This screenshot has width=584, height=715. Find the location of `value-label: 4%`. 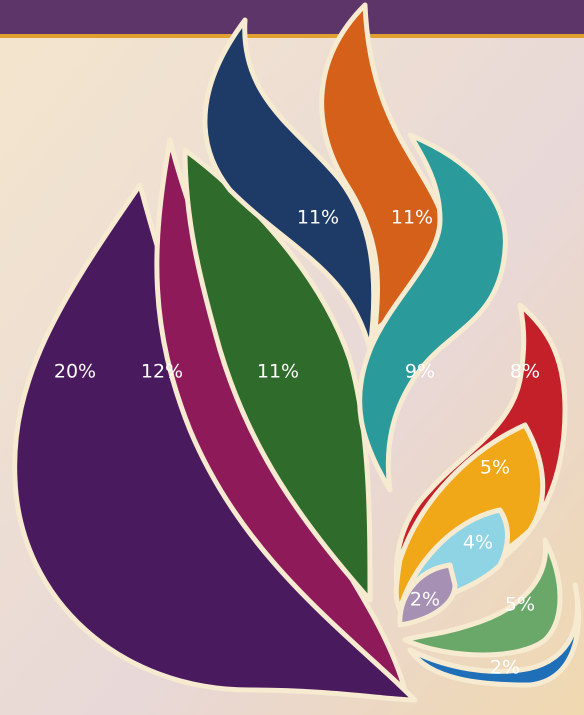

value-label: 4% is located at coordinates (478, 543).